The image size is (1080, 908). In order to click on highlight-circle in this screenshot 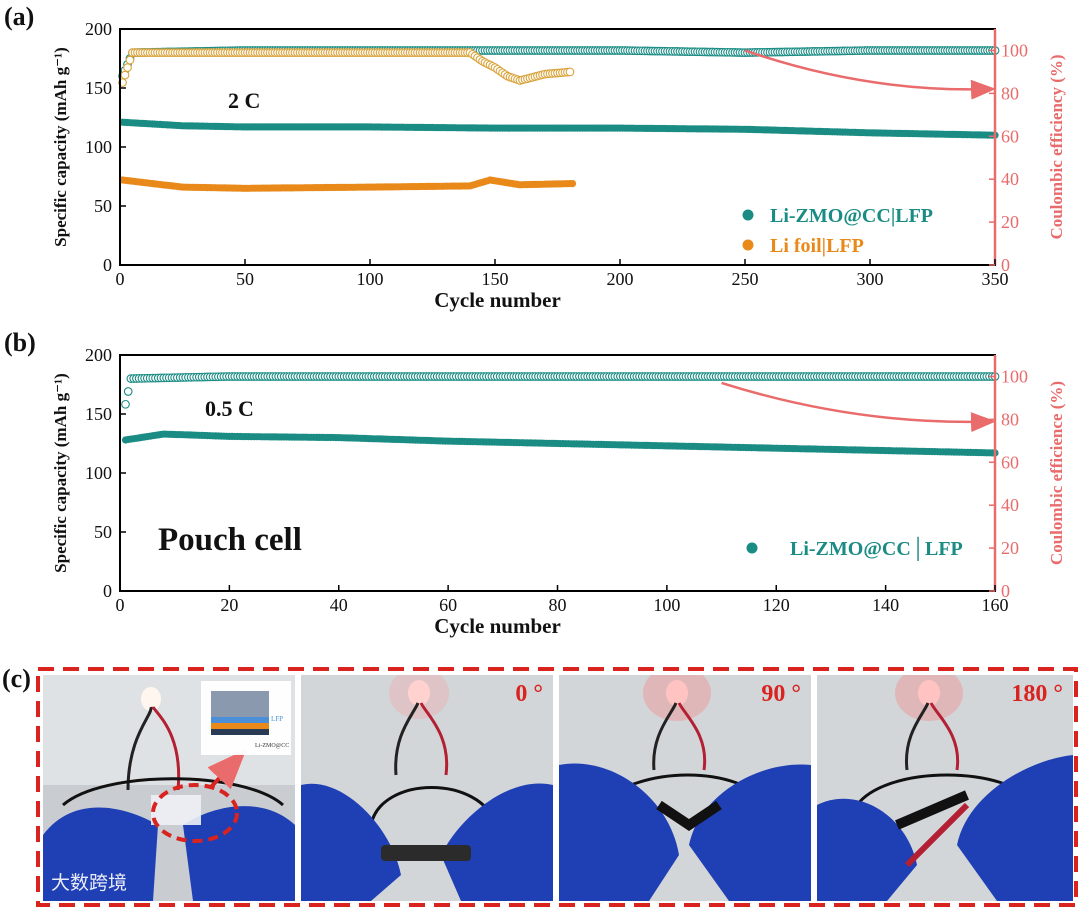, I will do `click(195, 813)`.